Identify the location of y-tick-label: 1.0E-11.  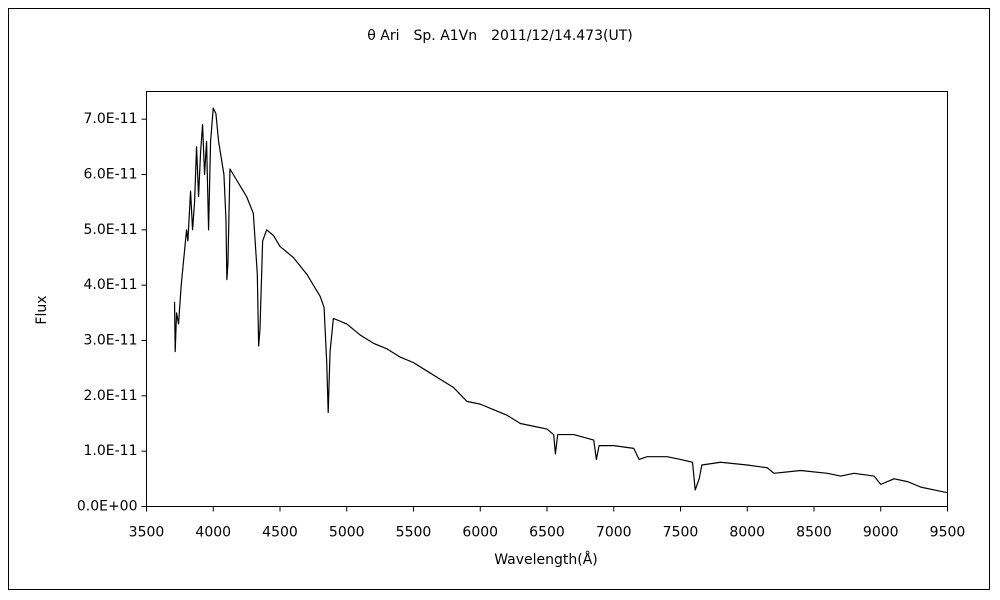
(111, 451).